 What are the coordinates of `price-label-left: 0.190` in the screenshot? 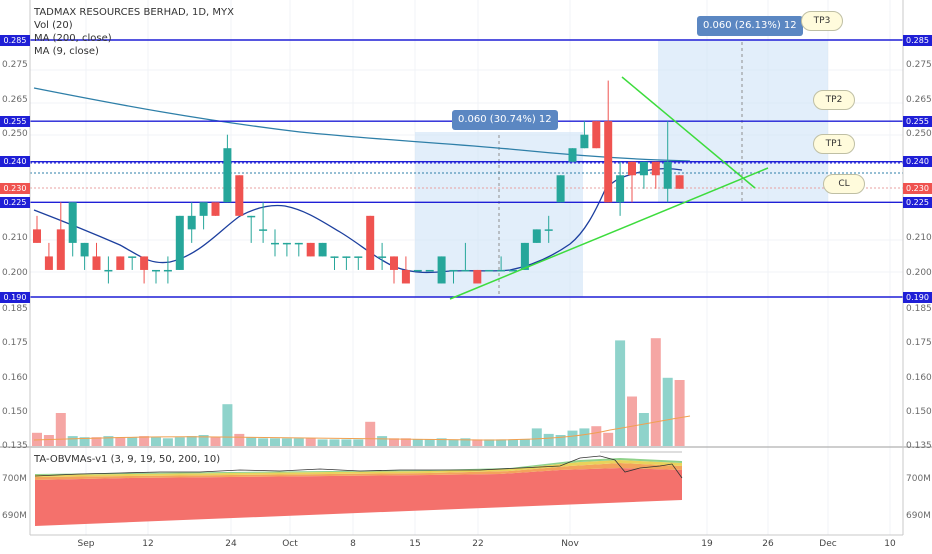 It's located at (15, 297).